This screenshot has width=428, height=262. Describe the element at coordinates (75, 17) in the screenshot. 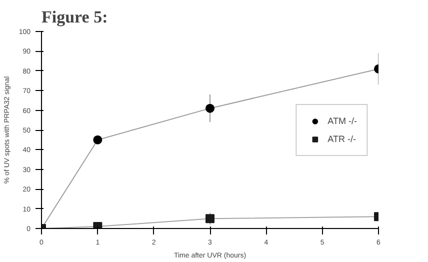

I see `chart-title: Figure 5:` at that location.